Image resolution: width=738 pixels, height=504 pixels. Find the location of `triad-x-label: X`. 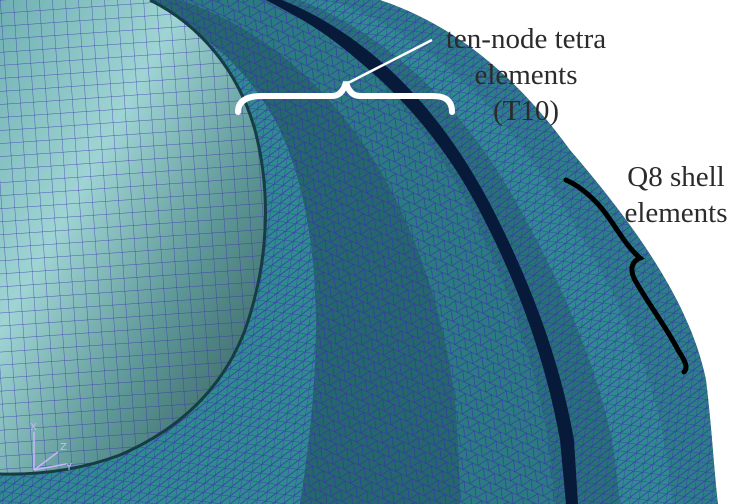

triad-x-label: X is located at coordinates (33, 427).